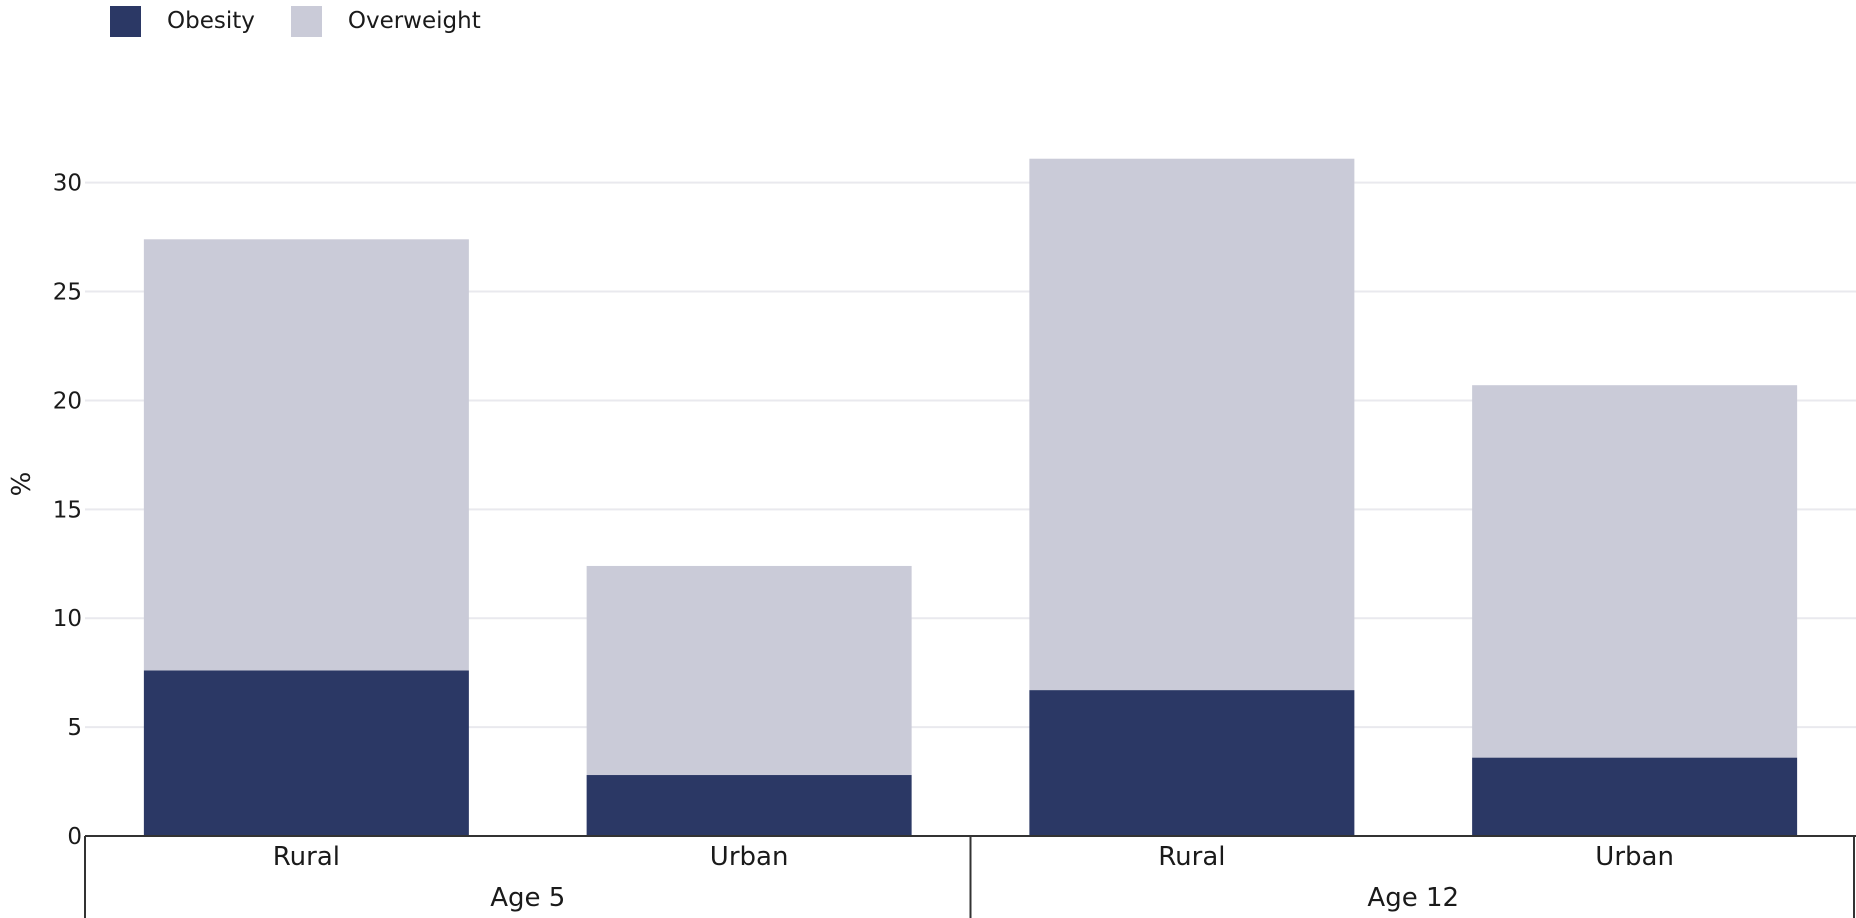  What do you see at coordinates (1413, 898) in the screenshot?
I see `x-group-label: Age 12` at bounding box center [1413, 898].